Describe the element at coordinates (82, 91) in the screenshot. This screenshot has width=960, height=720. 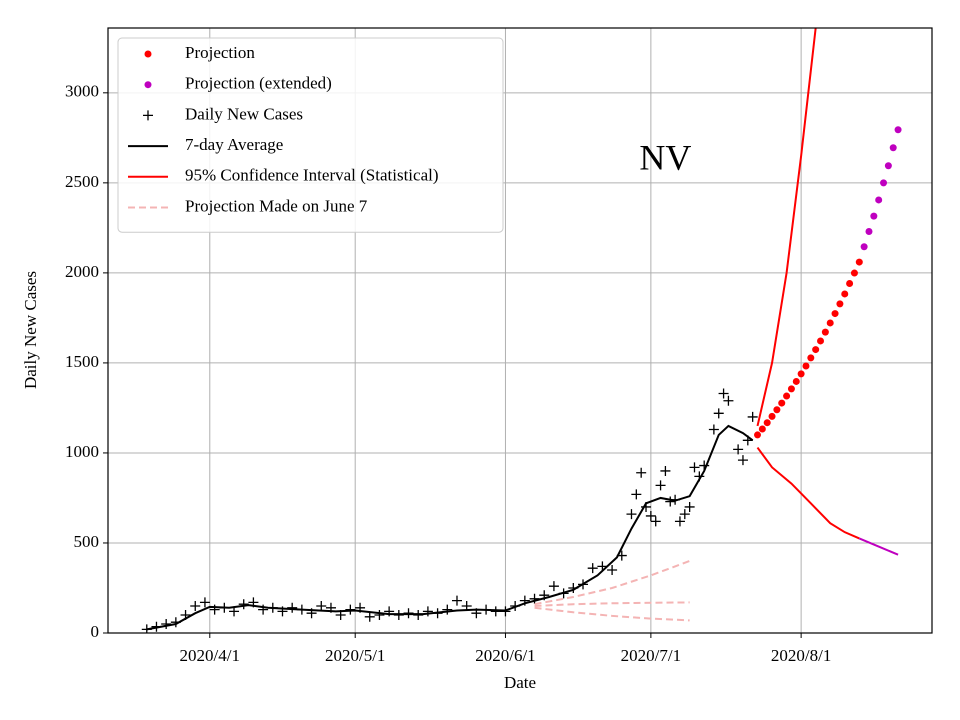
I see `y-tick-label: 3000` at that location.